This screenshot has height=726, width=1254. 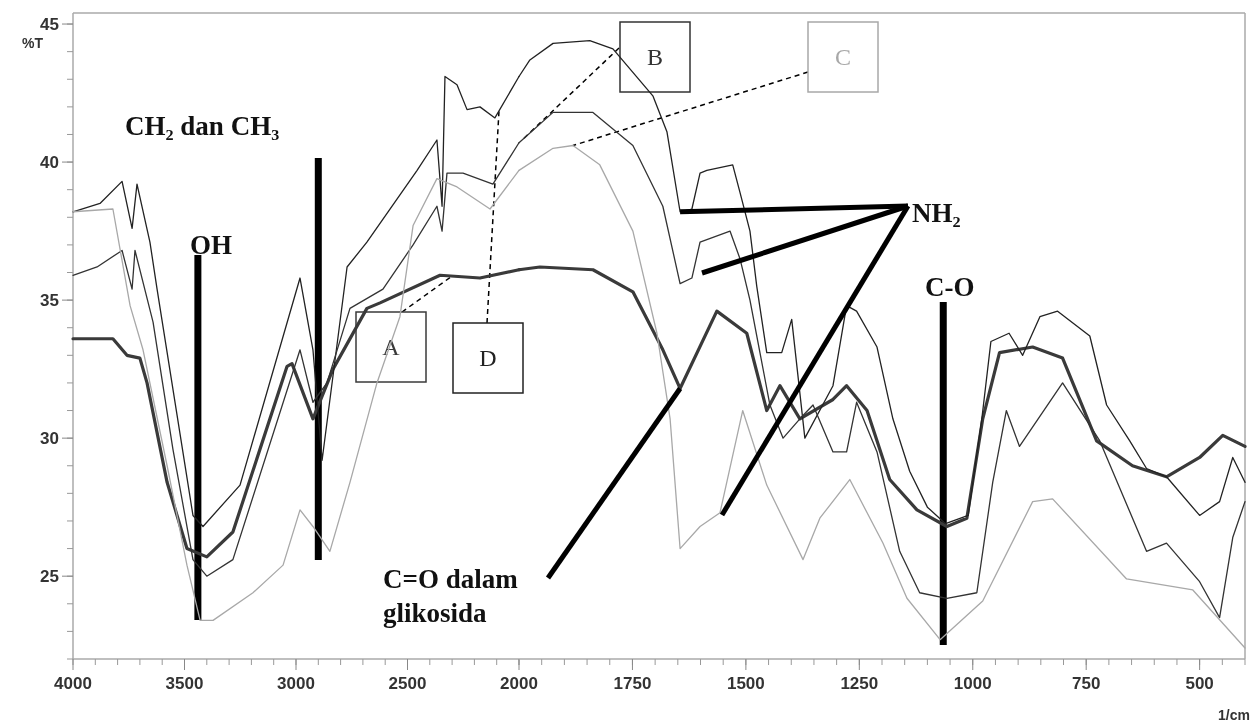 What do you see at coordinates (407, 683) in the screenshot?
I see `x-tick-label: 2500` at bounding box center [407, 683].